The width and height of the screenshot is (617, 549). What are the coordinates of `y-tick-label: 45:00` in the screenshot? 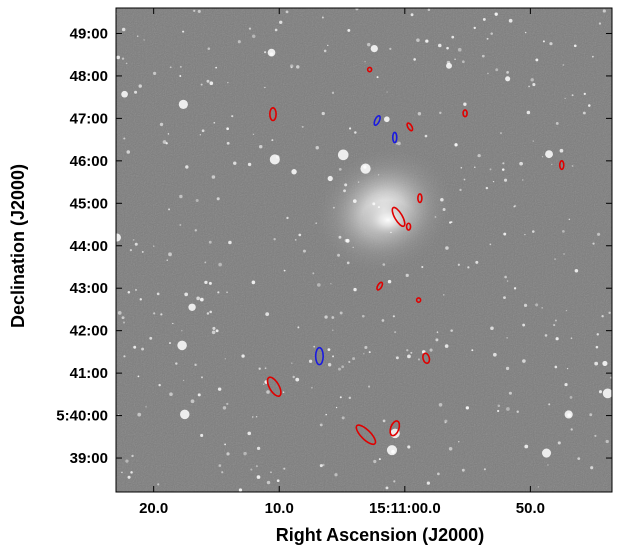 It's located at (89, 203).